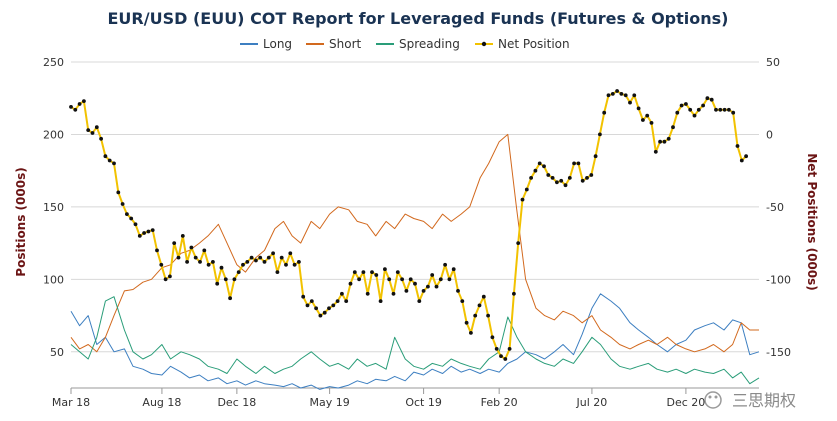 The height and width of the screenshot is (421, 837). I want to click on right-tick-label: -50, so click(775, 207).